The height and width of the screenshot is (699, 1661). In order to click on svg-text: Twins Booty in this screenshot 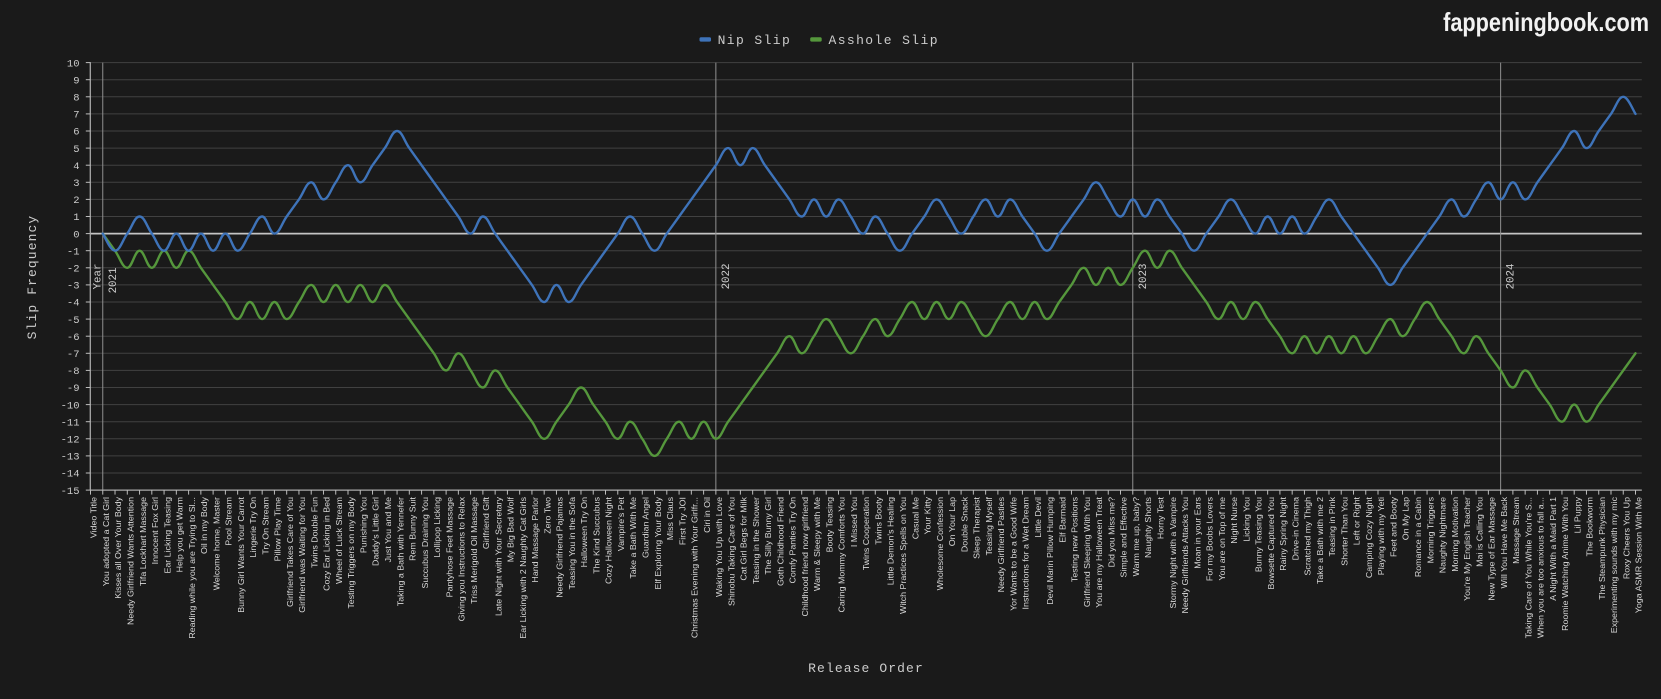, I will do `click(879, 520)`.